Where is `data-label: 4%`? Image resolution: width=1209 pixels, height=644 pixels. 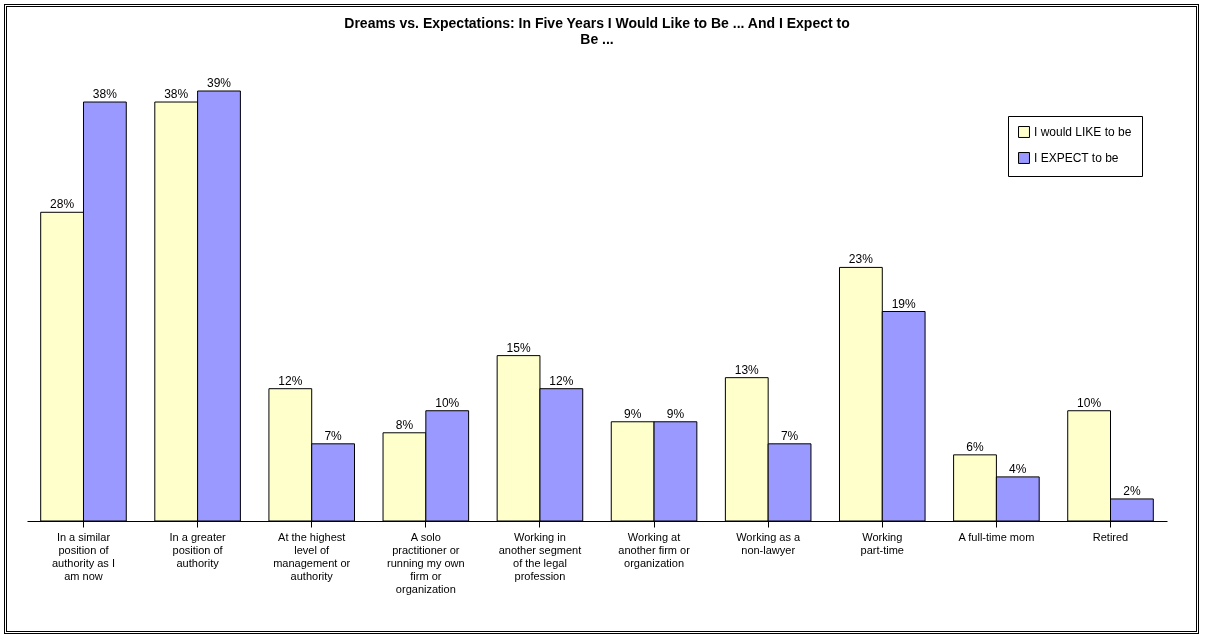
data-label: 4% is located at coordinates (1018, 468).